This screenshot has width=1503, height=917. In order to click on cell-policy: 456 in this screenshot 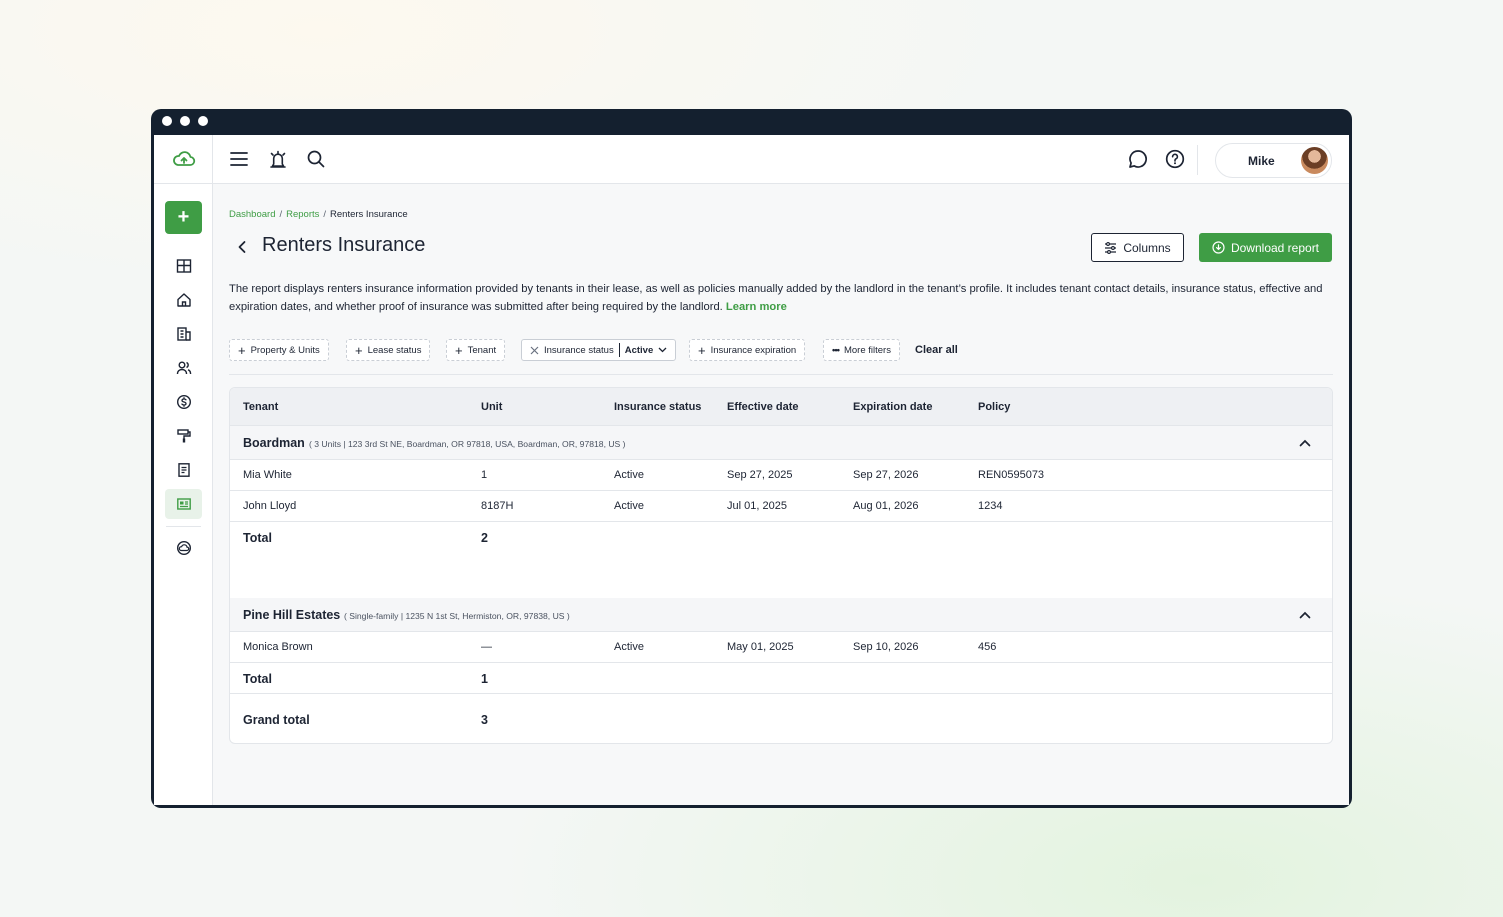, I will do `click(987, 647)`.